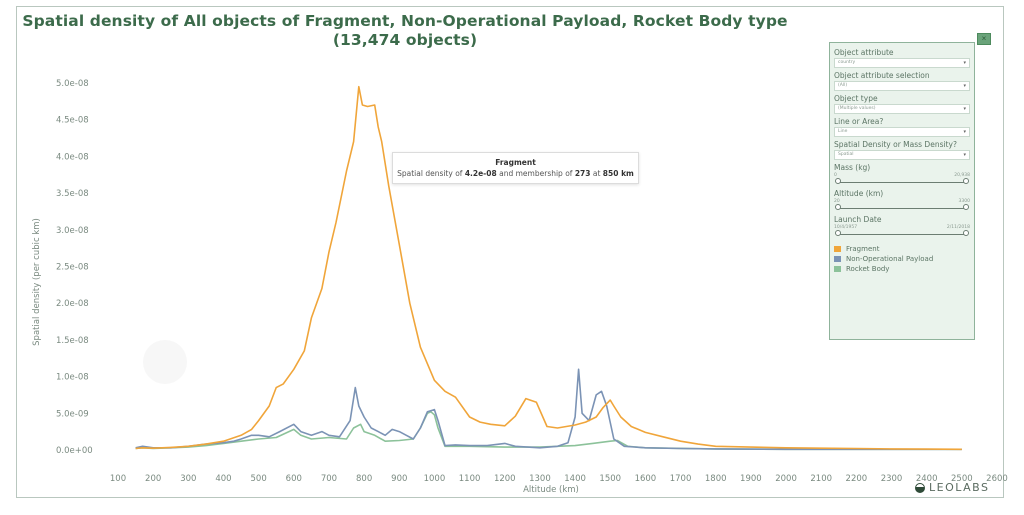 The height and width of the screenshot is (515, 1024). What do you see at coordinates (902, 109) in the screenshot?
I see `object-type-dropdown: (Multiple values) ▾` at bounding box center [902, 109].